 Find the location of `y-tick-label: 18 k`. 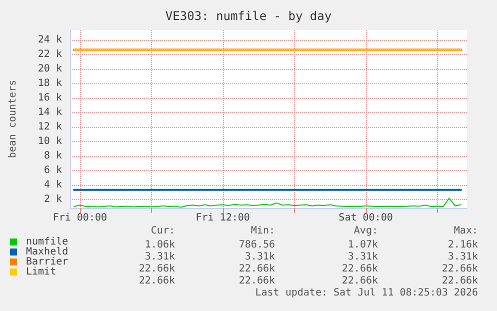

y-tick-label: 18 k is located at coordinates (50, 84).